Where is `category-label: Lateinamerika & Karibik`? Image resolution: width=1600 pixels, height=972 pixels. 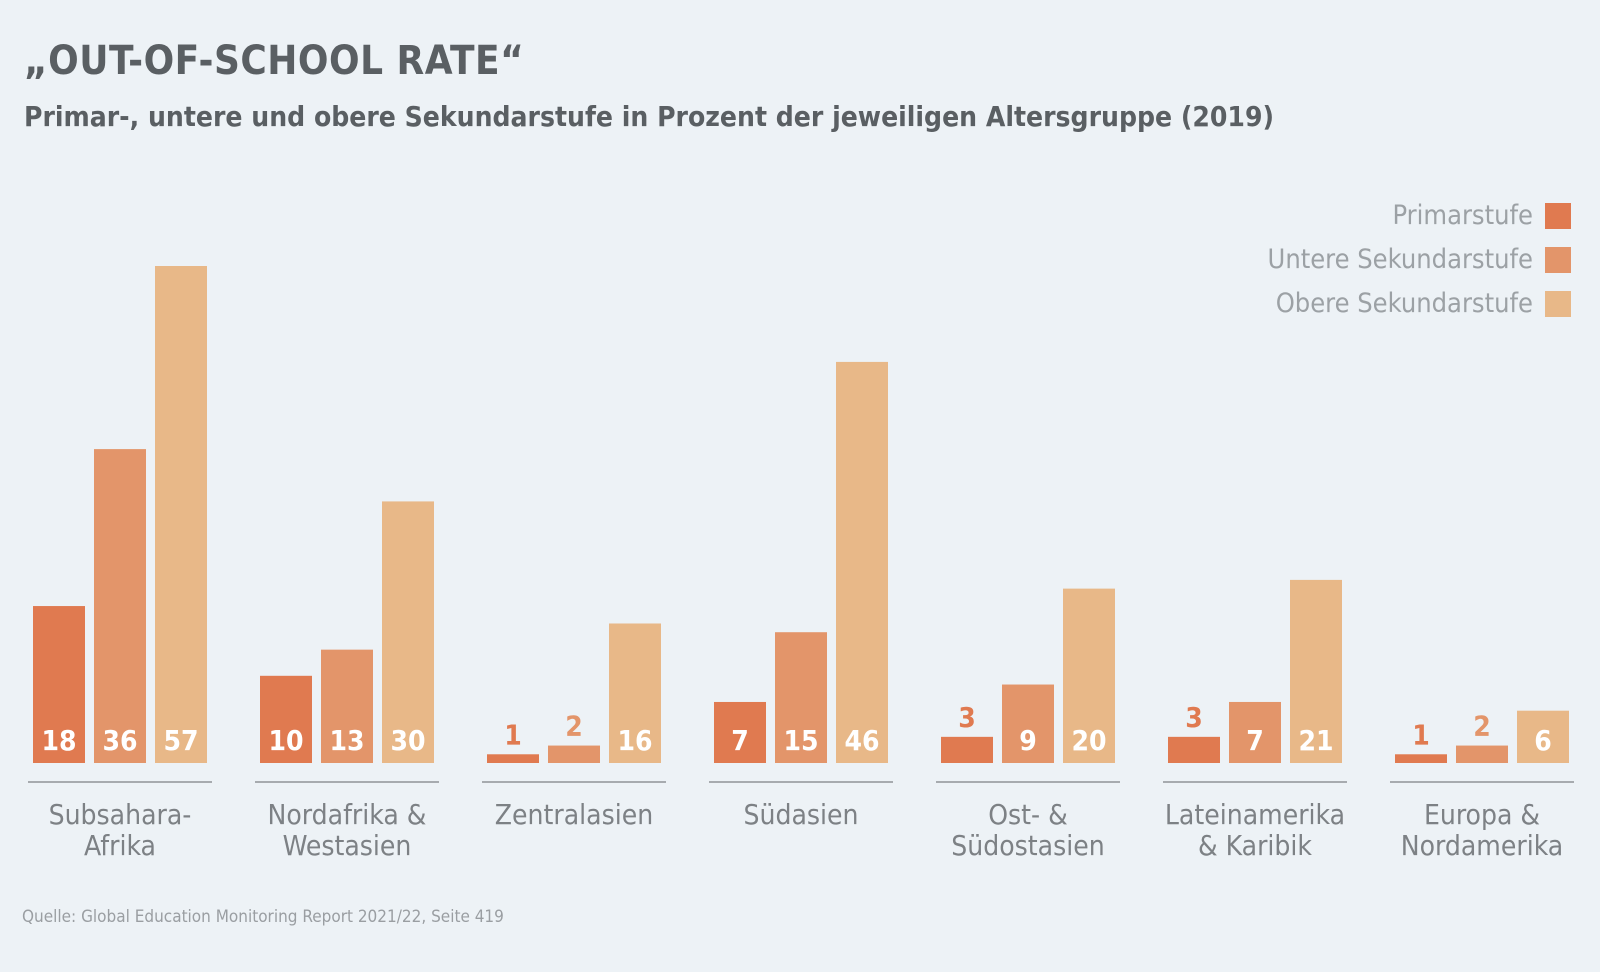 category-label: Lateinamerika & Karibik is located at coordinates (1255, 830).